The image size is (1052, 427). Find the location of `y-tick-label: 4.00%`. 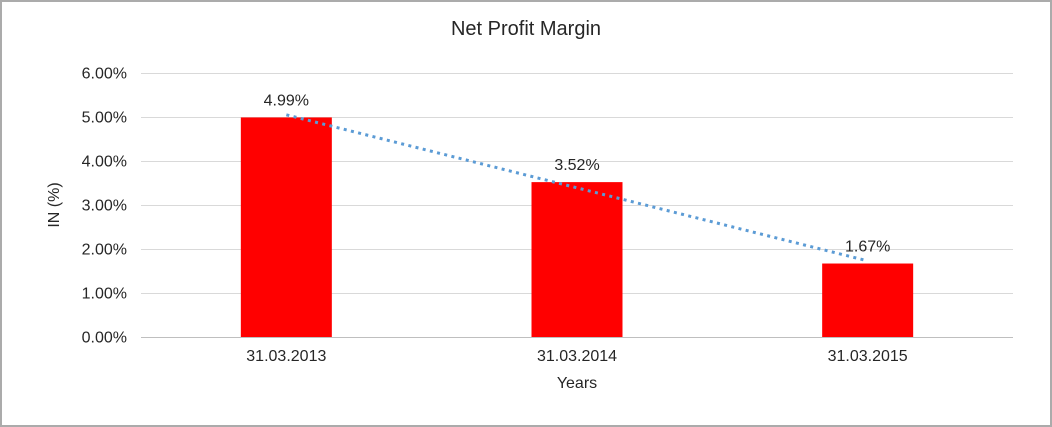

y-tick-label: 4.00% is located at coordinates (104, 162).